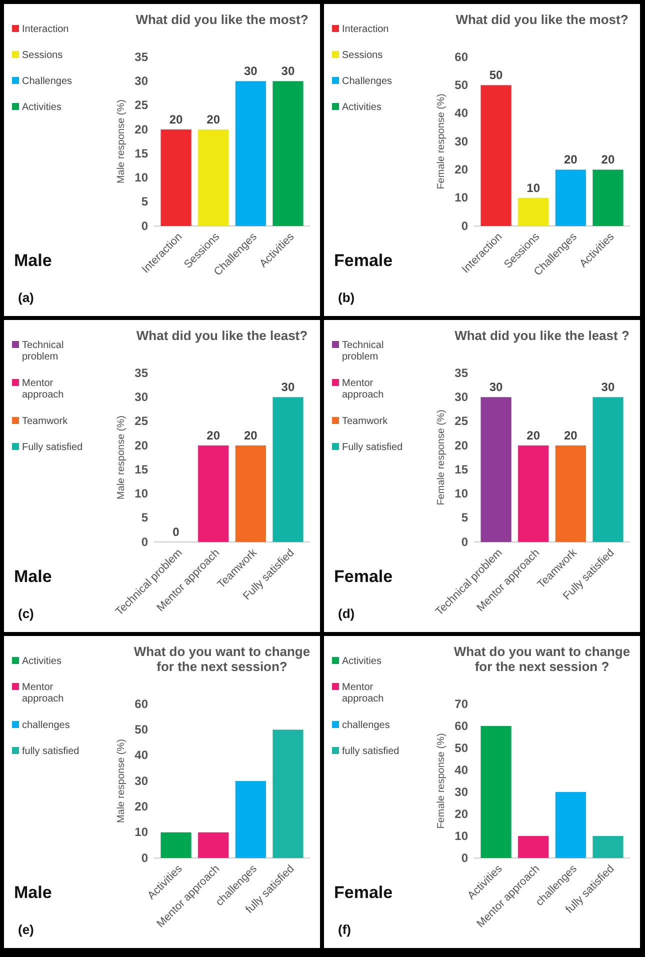  Describe the element at coordinates (26, 613) in the screenshot. I see `text: (c)` at that location.